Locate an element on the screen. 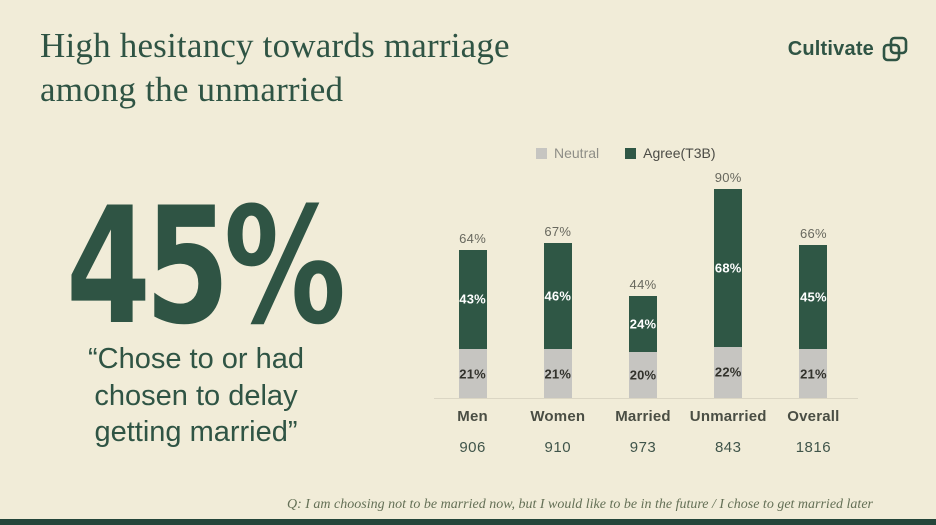  sample-size-label: 906 is located at coordinates (472, 447).